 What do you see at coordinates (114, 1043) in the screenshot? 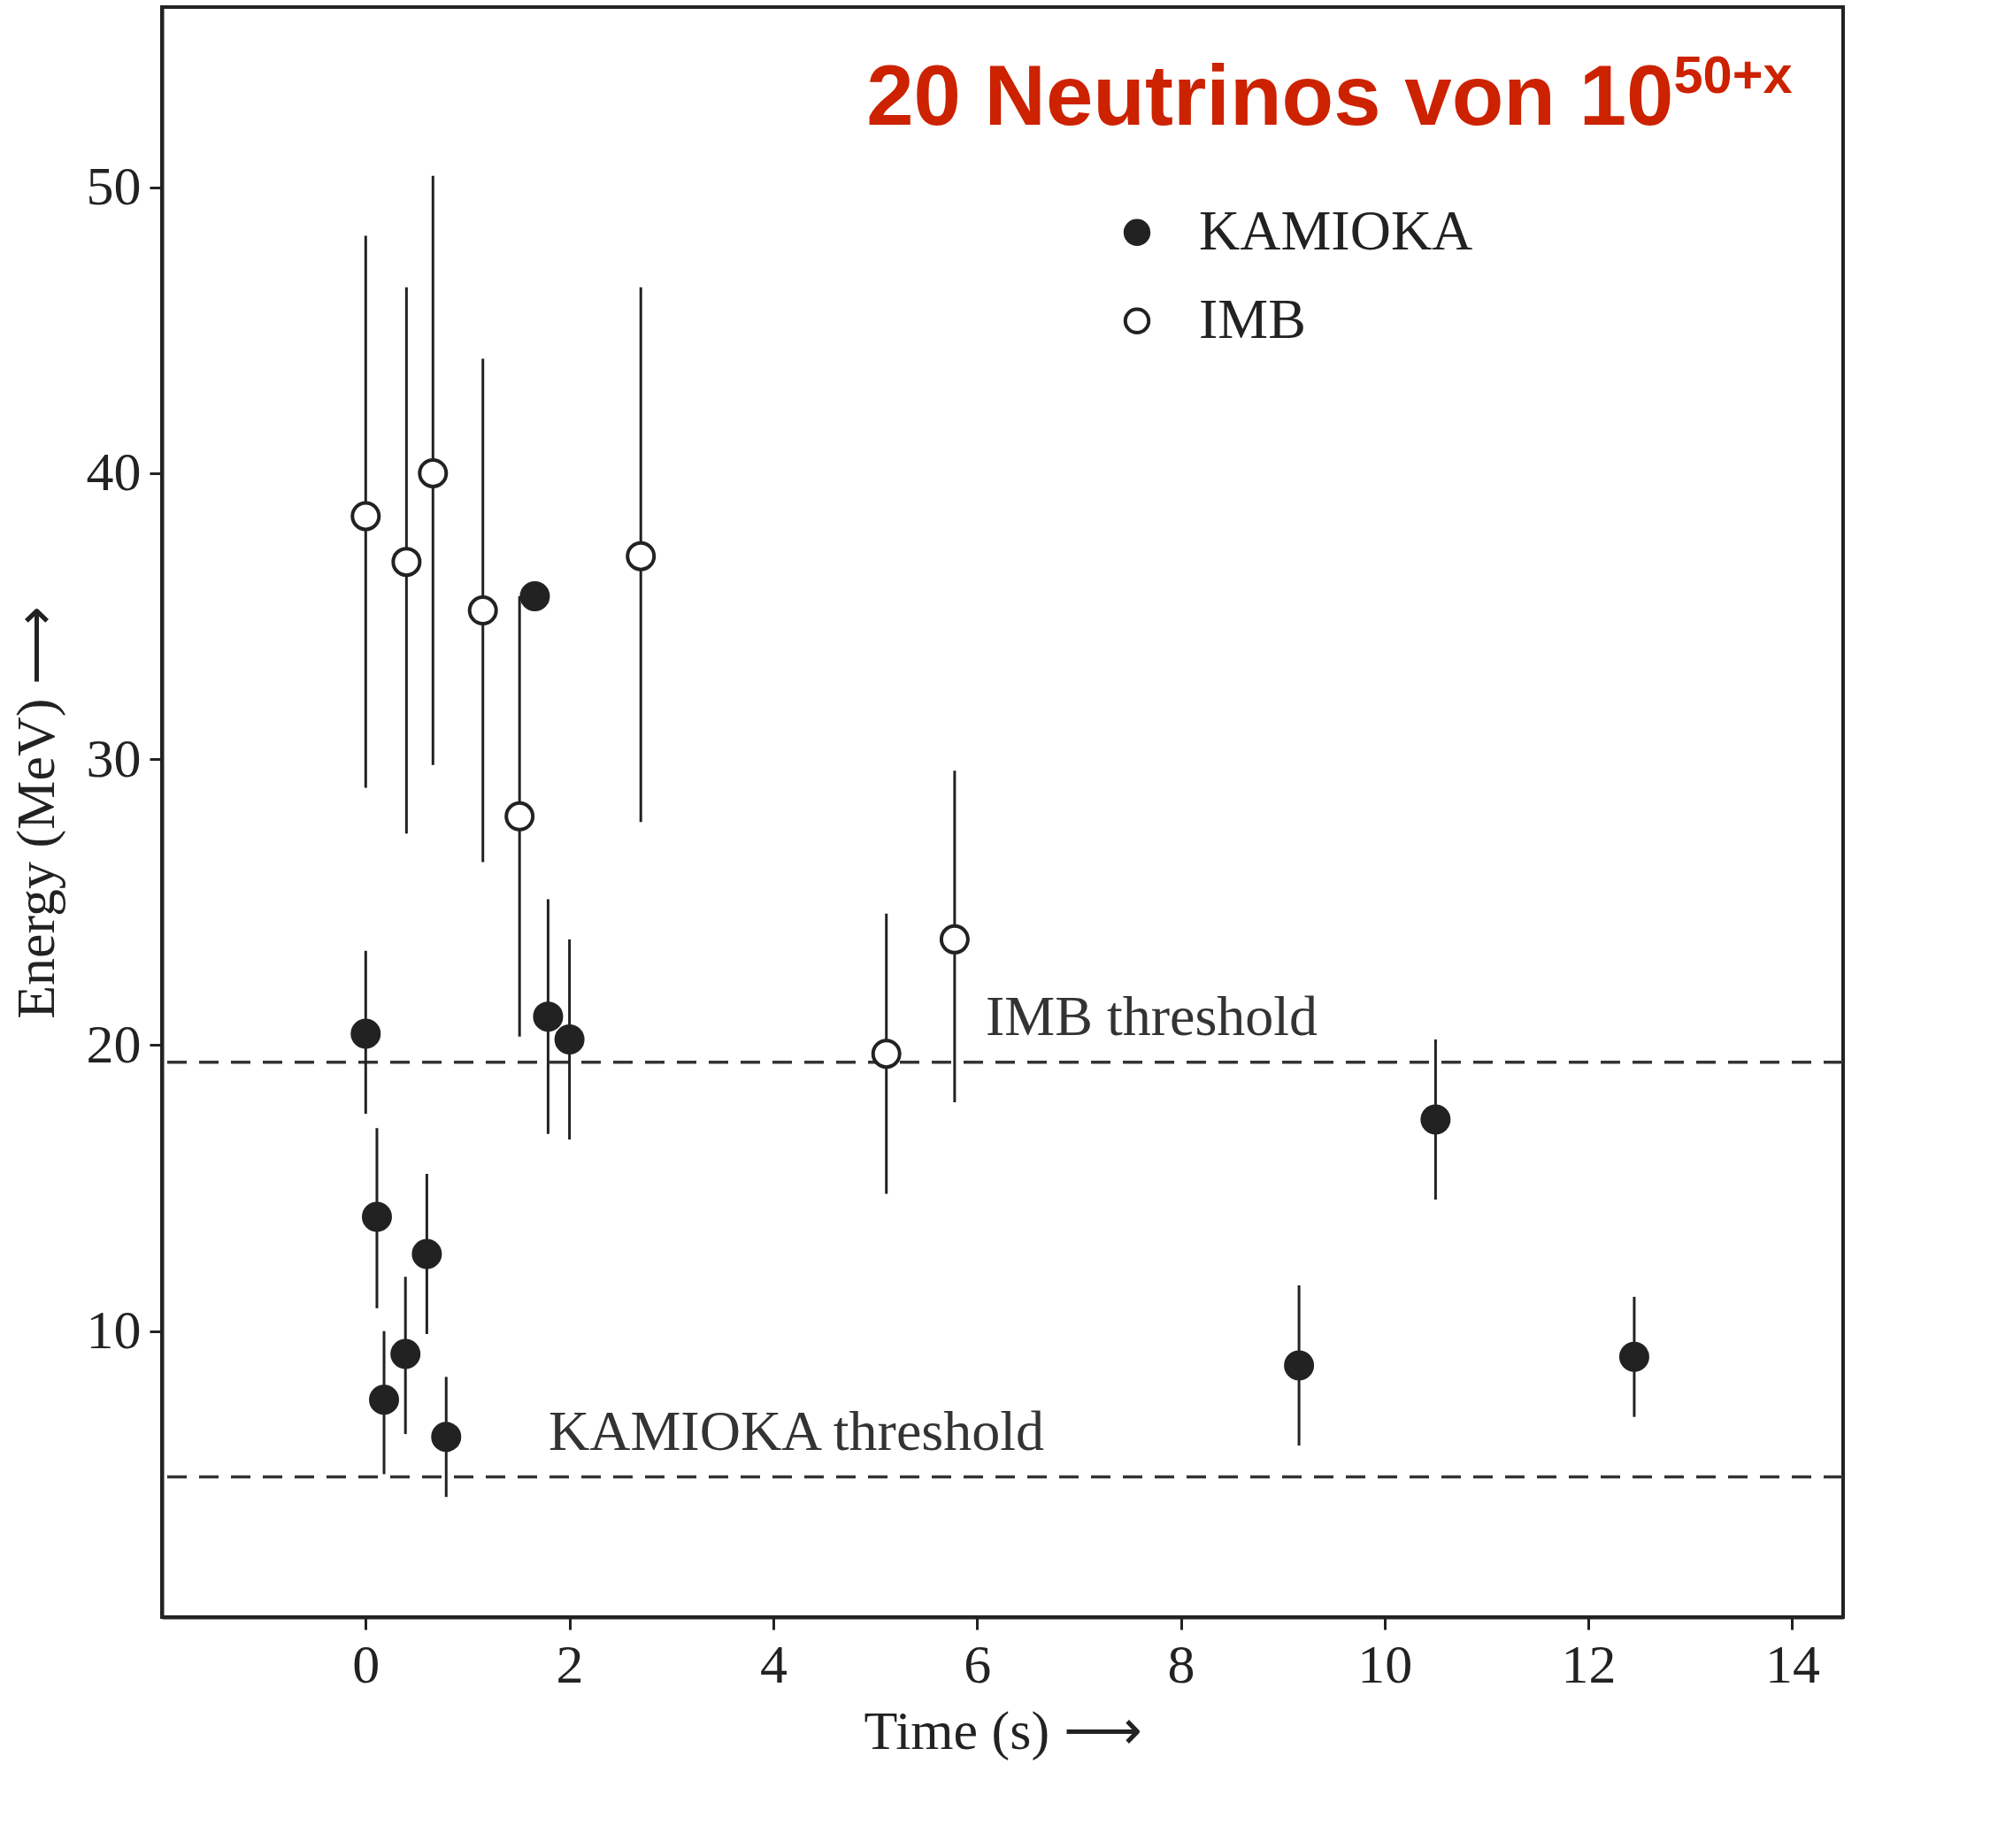
I see `y-tick-label: 20` at bounding box center [114, 1043].